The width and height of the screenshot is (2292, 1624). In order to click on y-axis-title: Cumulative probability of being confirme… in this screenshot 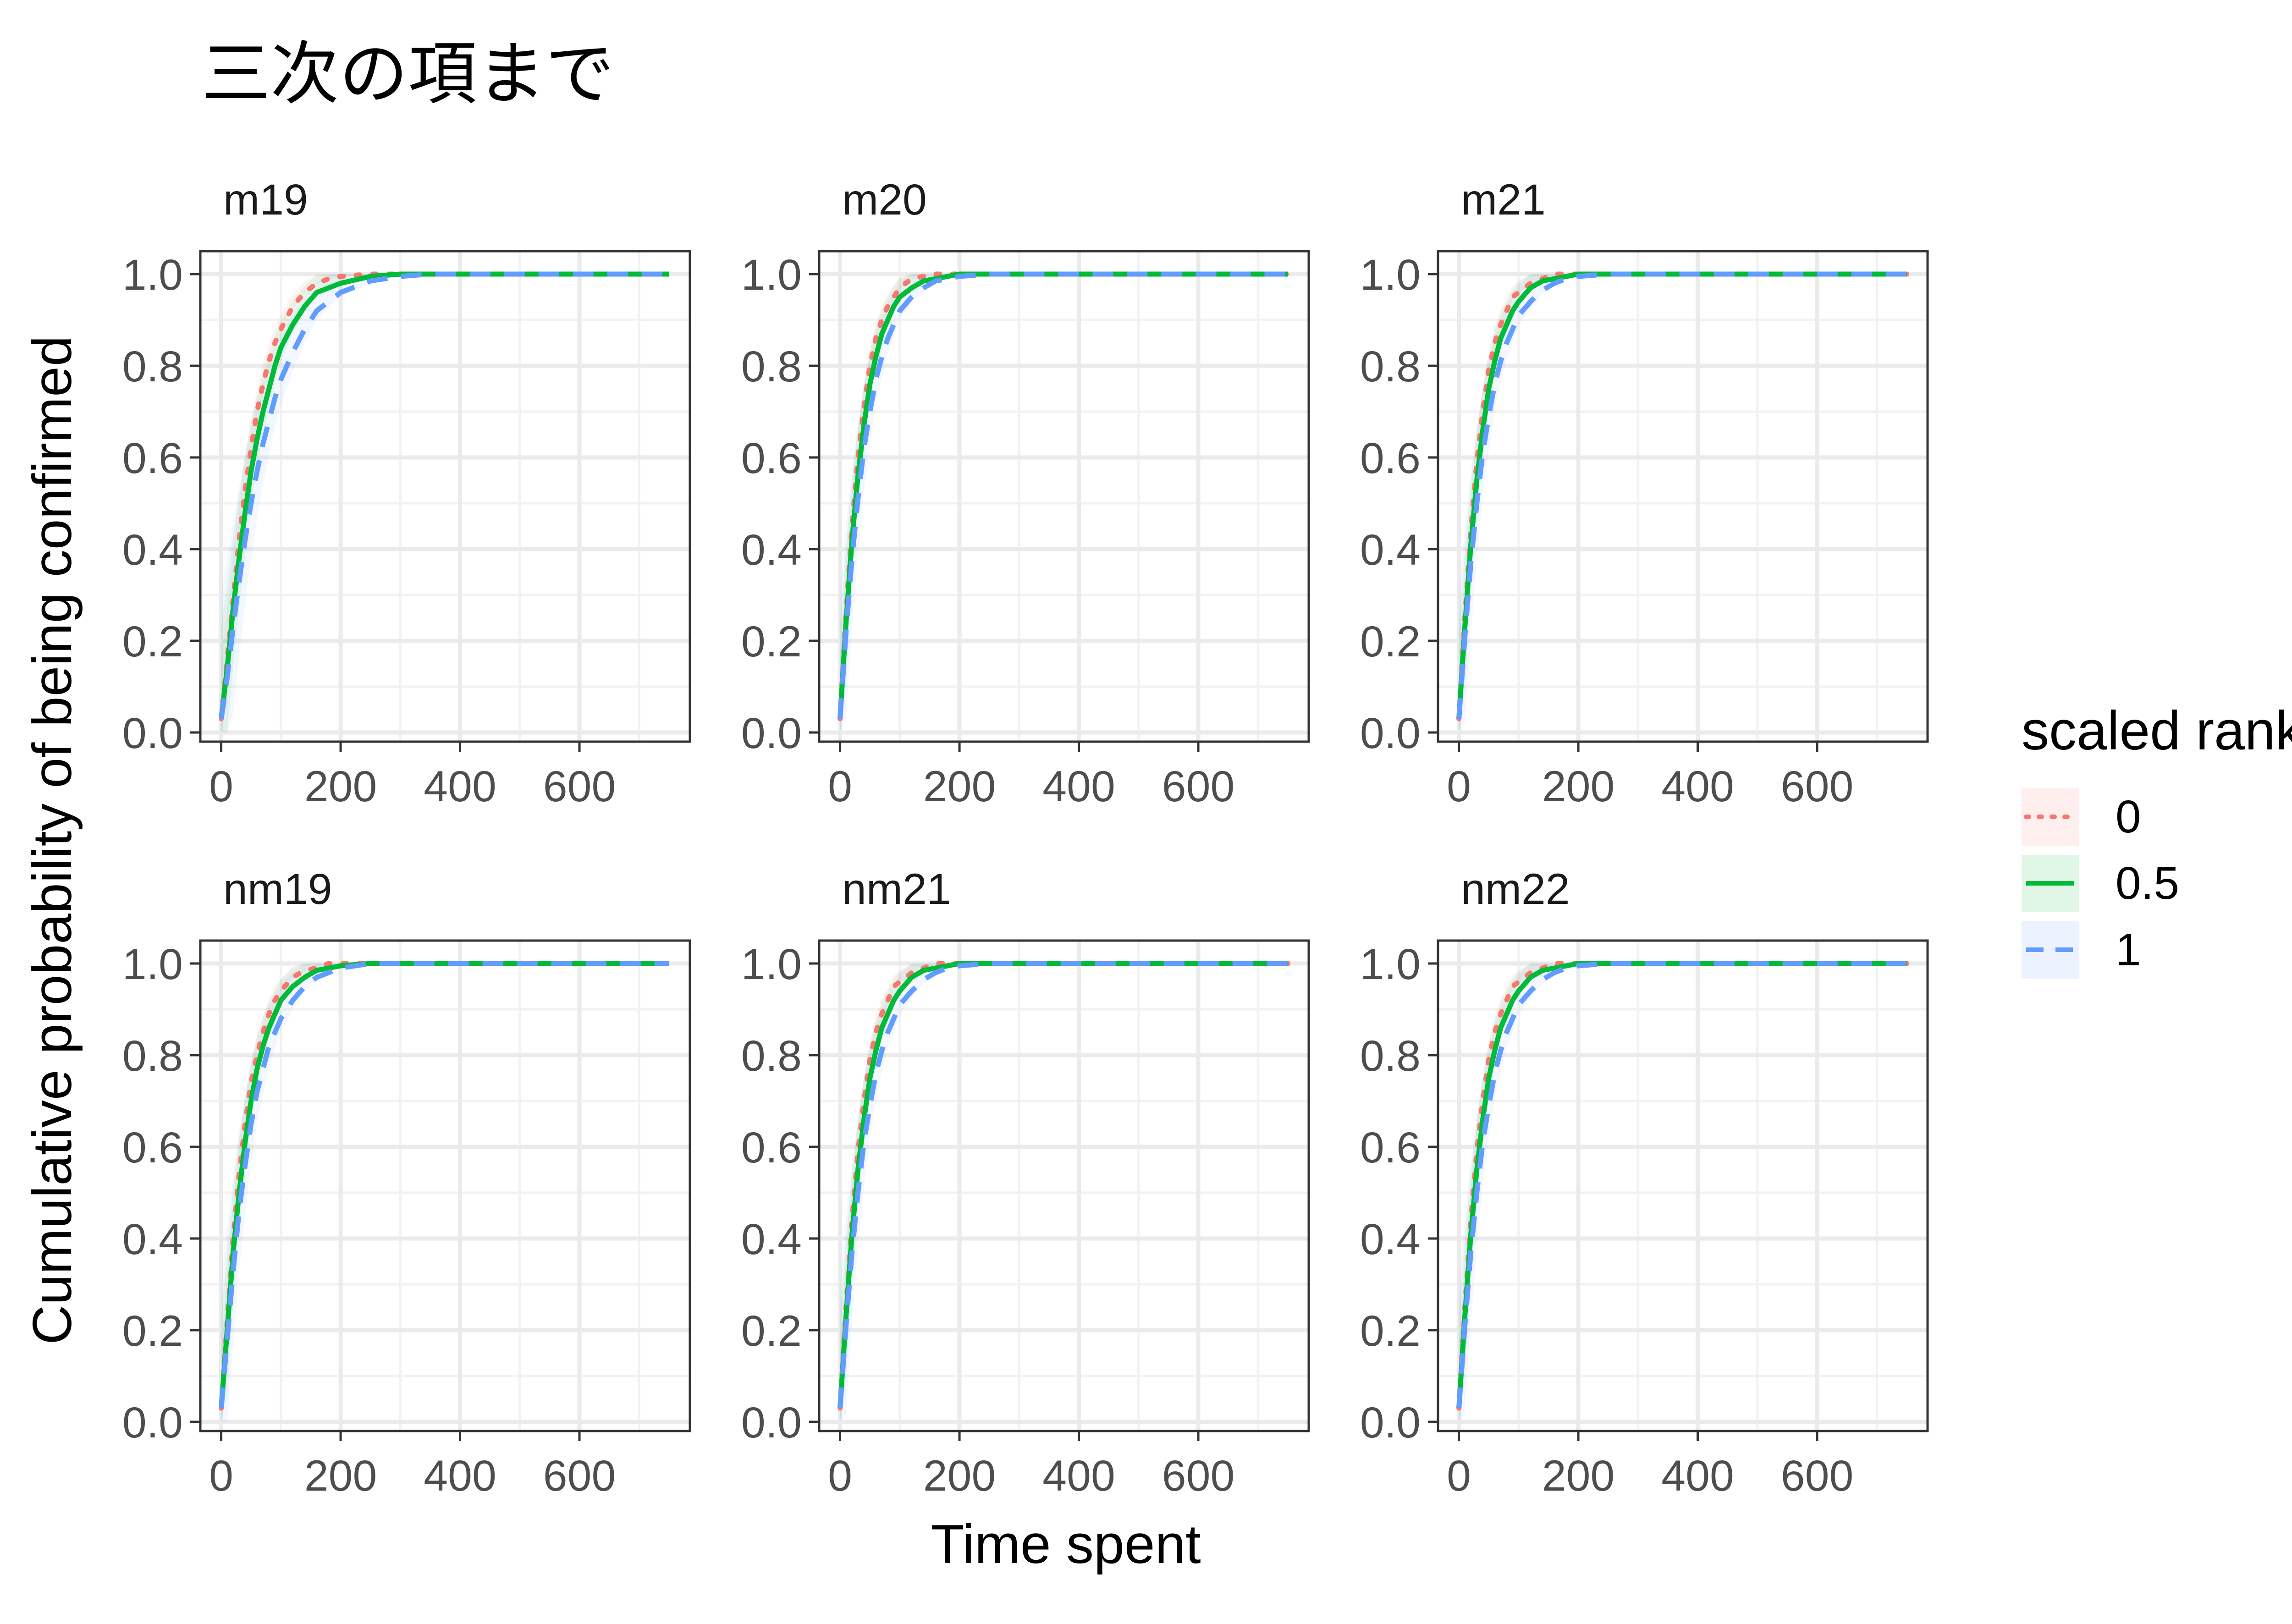, I will do `click(52, 840)`.